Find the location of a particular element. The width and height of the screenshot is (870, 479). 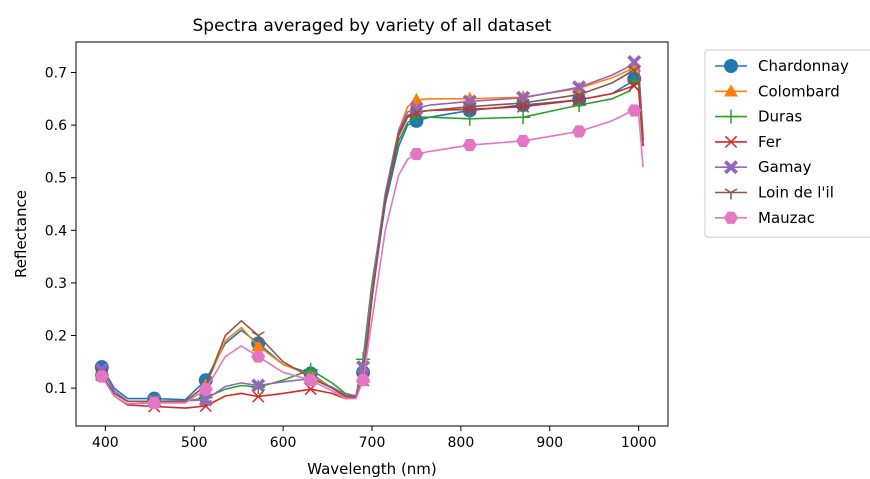

legend-entry: Chardonnay is located at coordinates (782, 66).